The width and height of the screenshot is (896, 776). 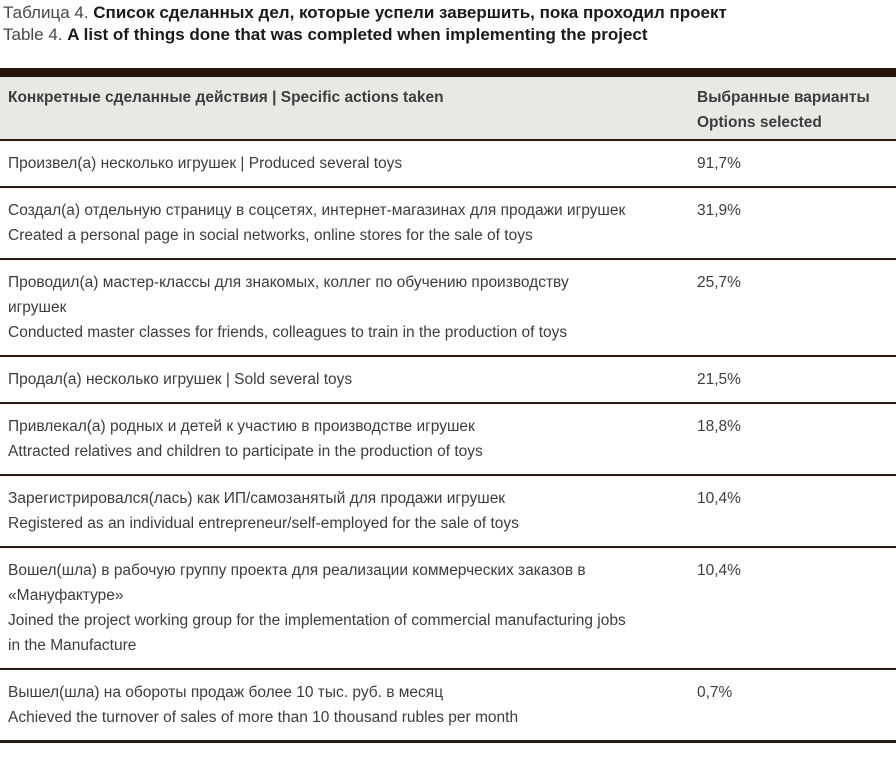 I want to click on row-value: 91,7%, so click(x=719, y=163).